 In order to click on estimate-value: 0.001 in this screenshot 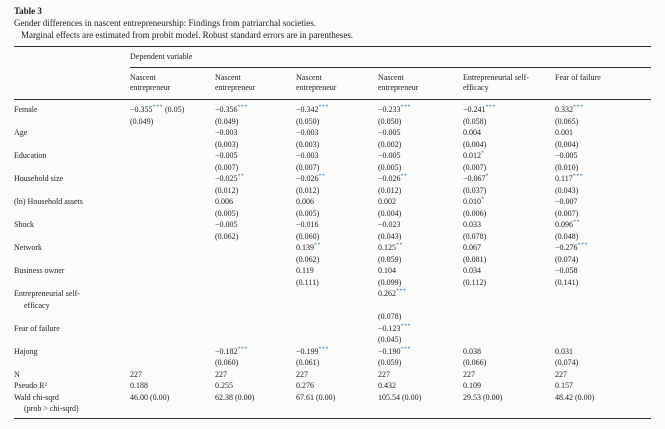, I will do `click(564, 132)`.